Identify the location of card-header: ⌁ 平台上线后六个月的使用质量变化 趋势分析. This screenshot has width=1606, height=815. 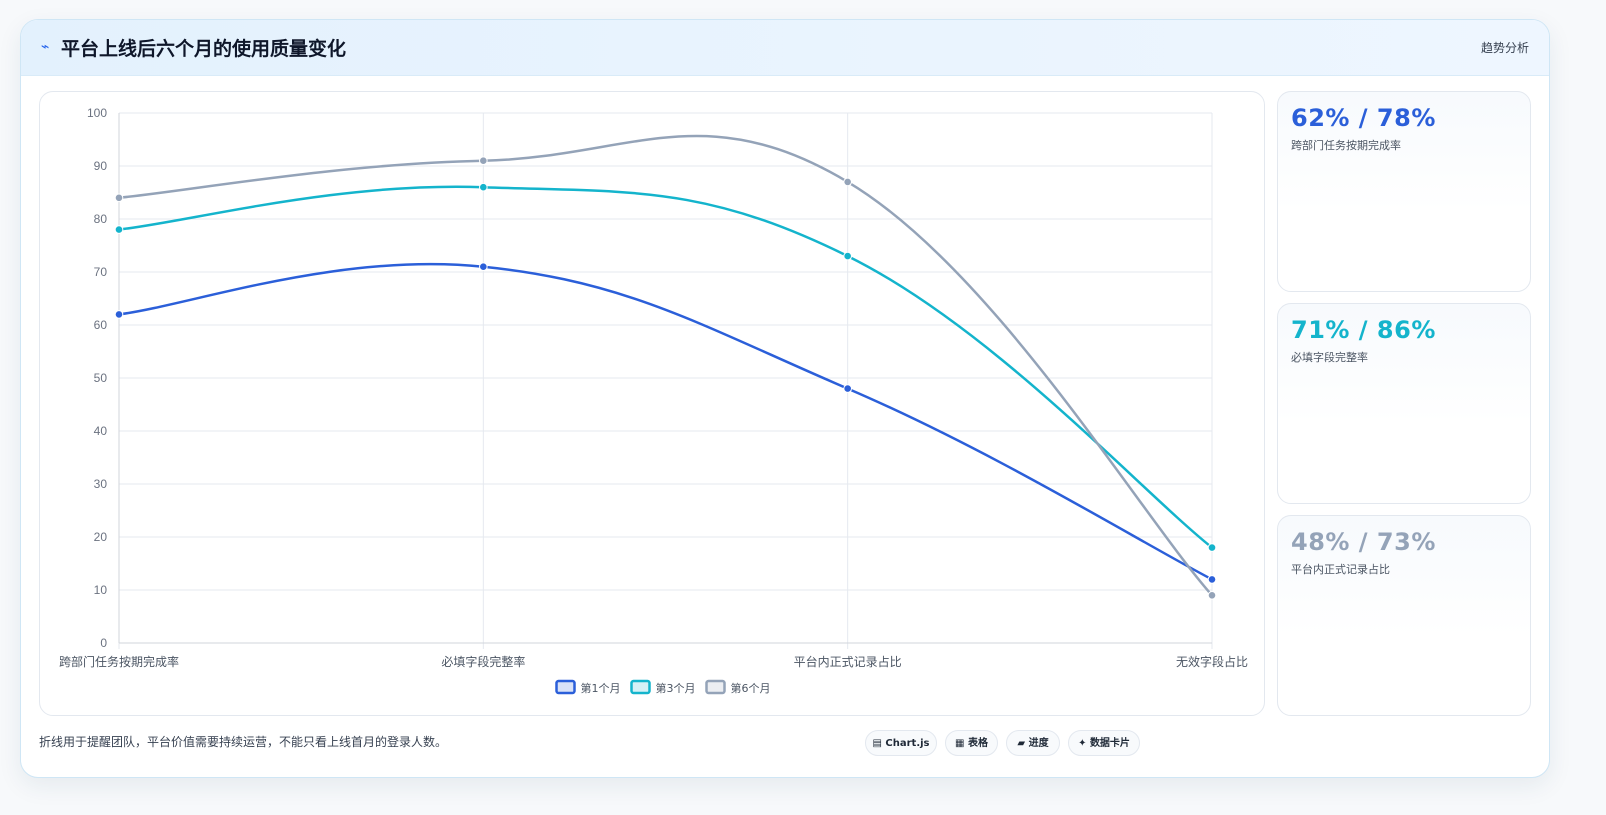
(785, 48).